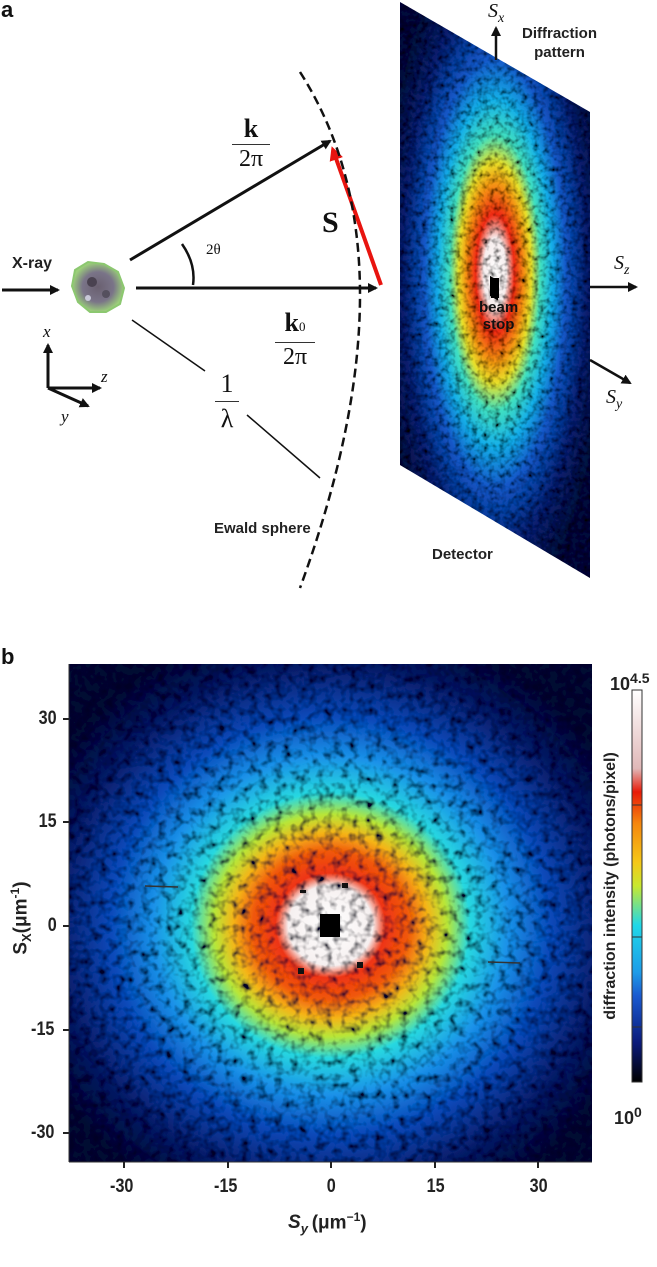  What do you see at coordinates (52, 925) in the screenshot?
I see `y-tick-0: 0` at bounding box center [52, 925].